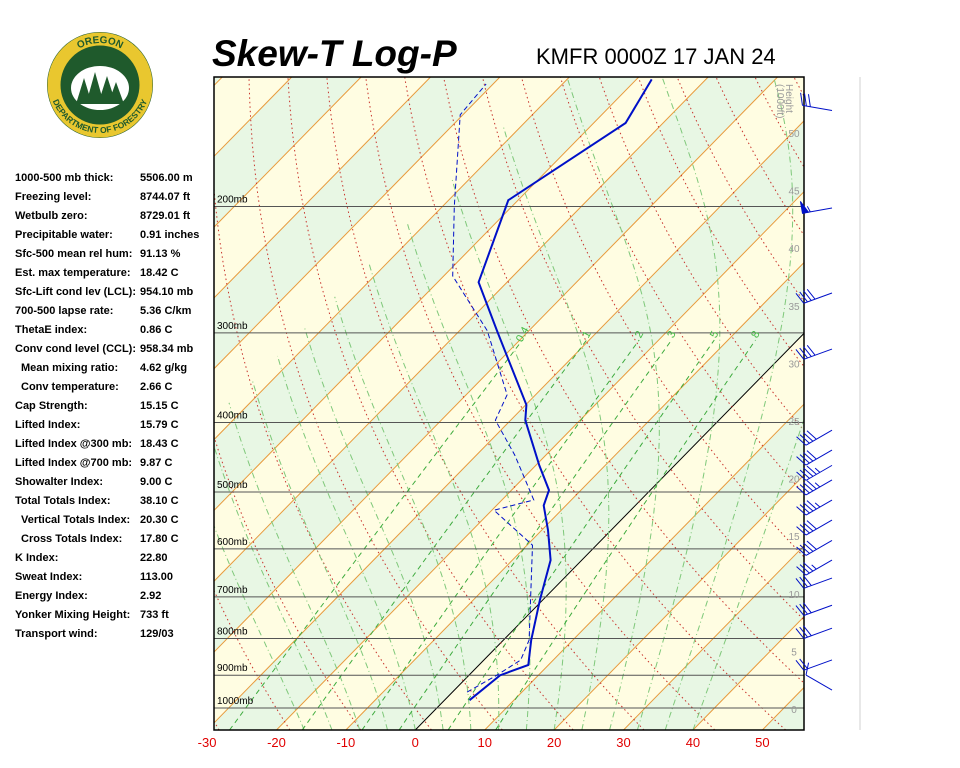 This screenshot has width=960, height=768. Describe the element at coordinates (154, 615) in the screenshot. I see `stat-value: 733 ft` at that location.